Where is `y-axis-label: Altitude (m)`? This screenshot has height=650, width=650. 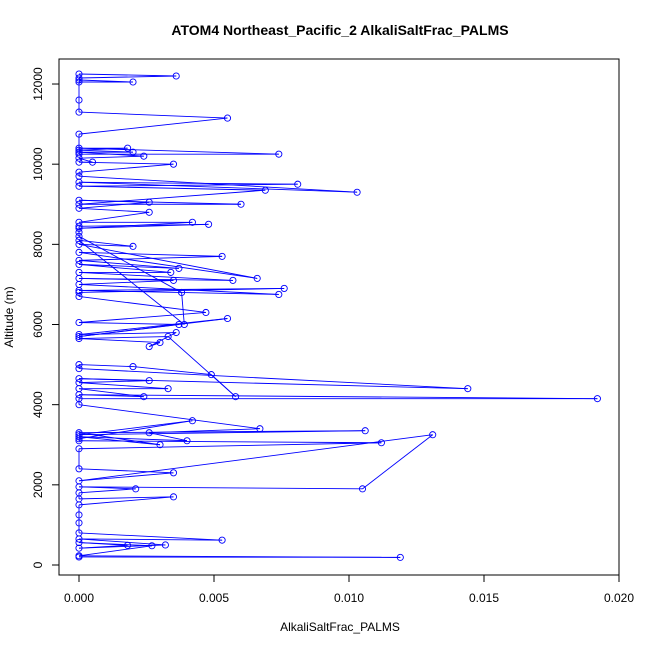 y-axis-label: Altitude (m) is located at coordinates (9, 316).